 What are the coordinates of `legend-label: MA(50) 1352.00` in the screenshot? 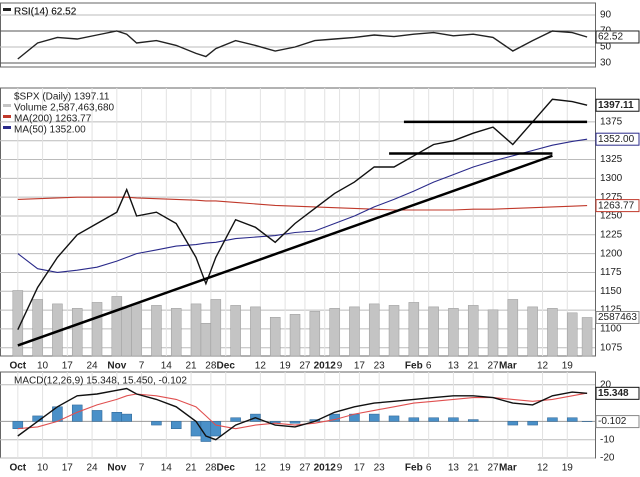 It's located at (50, 130).